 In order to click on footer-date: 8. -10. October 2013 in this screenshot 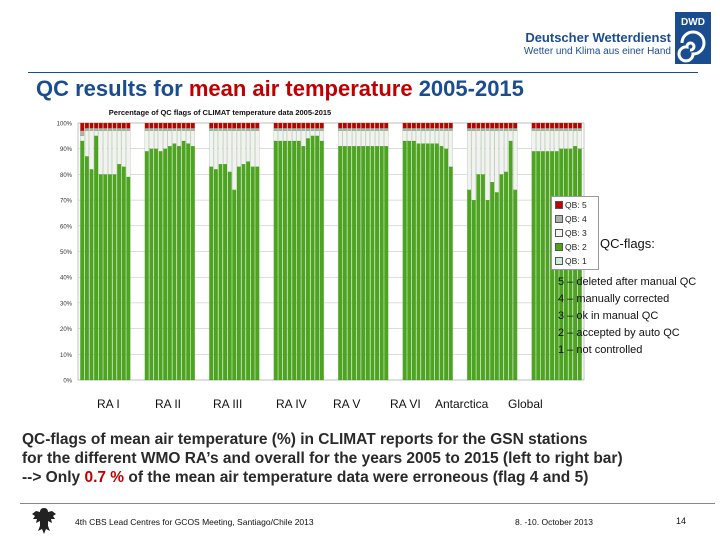, I will do `click(554, 522)`.